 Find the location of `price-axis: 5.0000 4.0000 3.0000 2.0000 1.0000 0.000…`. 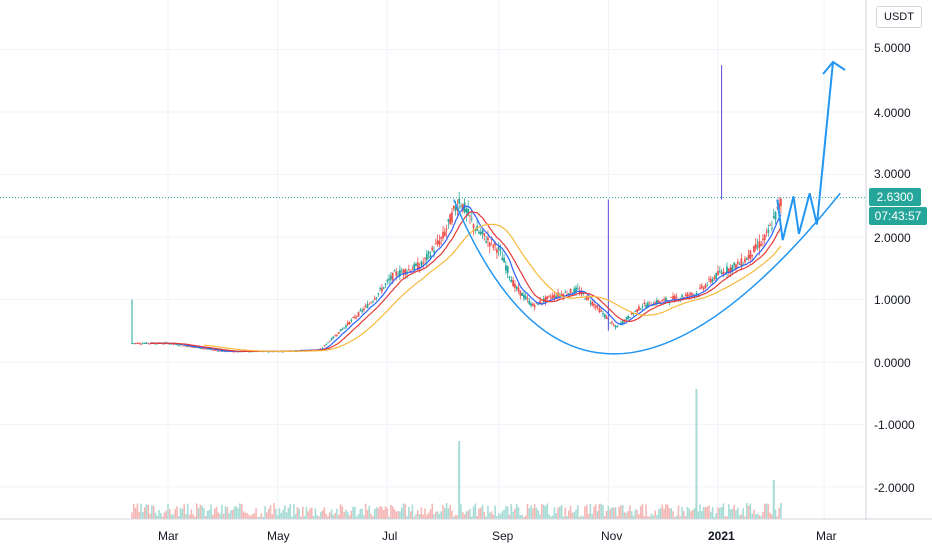

price-axis: 5.0000 4.0000 3.0000 2.0000 1.0000 0.000… is located at coordinates (894, 268).